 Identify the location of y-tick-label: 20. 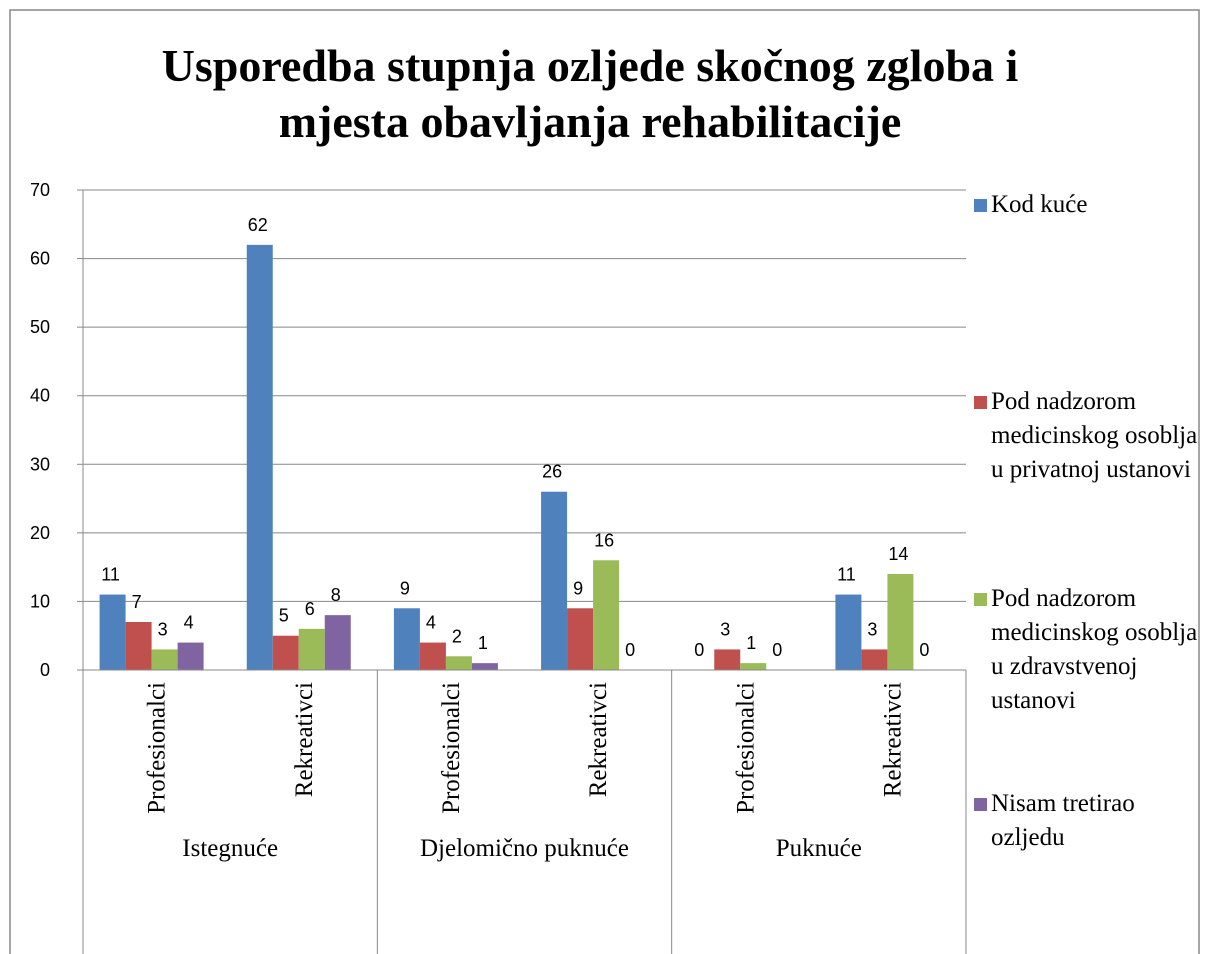
(40, 533).